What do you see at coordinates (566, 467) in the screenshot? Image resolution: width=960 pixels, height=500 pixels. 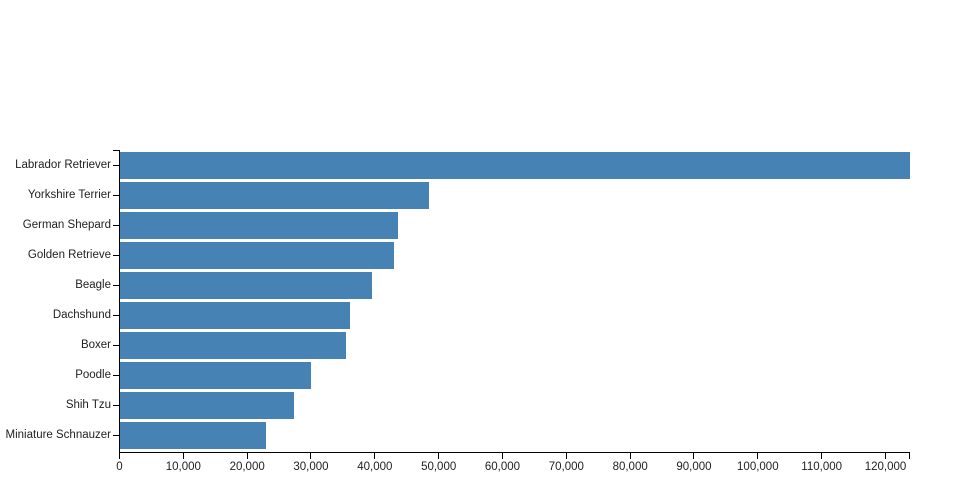 I see `x-tick-label: 70,000` at bounding box center [566, 467].